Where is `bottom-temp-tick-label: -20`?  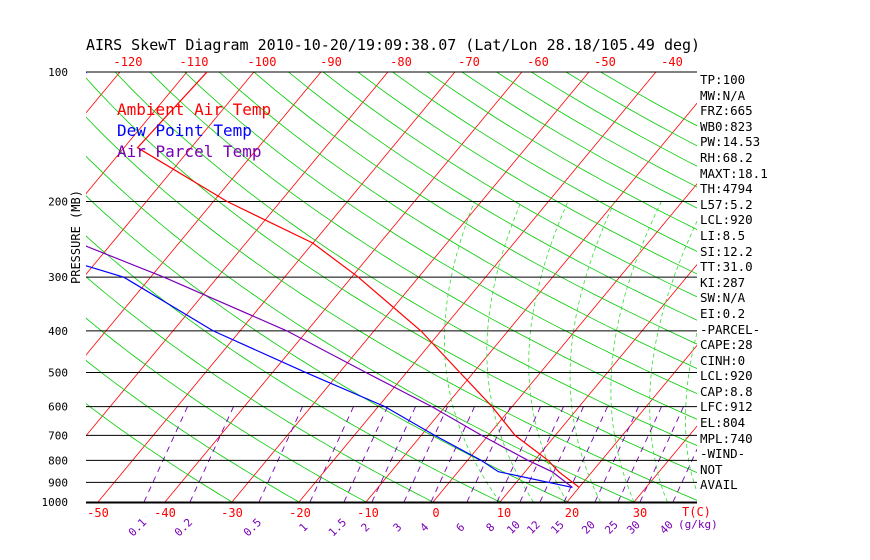 bottom-temp-tick-label: -20 is located at coordinates (300, 513).